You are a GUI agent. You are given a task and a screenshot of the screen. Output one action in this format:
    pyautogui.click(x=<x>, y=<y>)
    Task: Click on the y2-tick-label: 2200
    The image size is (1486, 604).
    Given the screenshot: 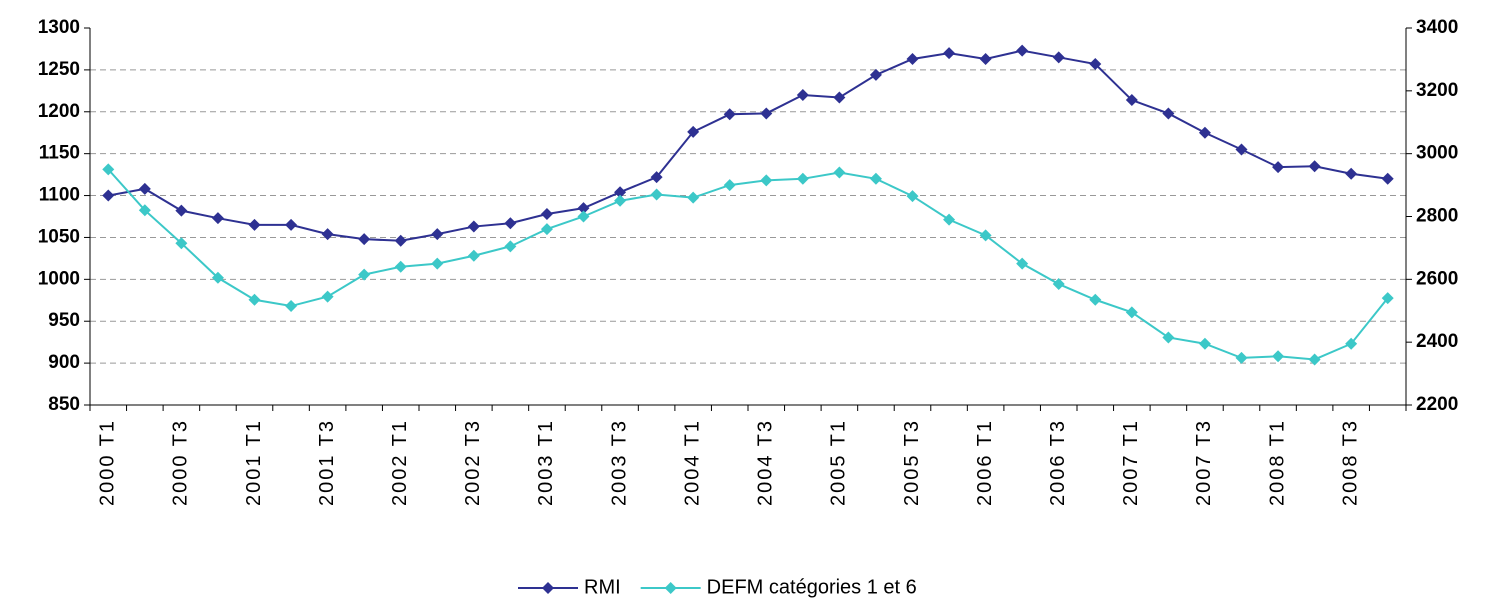 What is the action you would take?
    pyautogui.click(x=1437, y=404)
    